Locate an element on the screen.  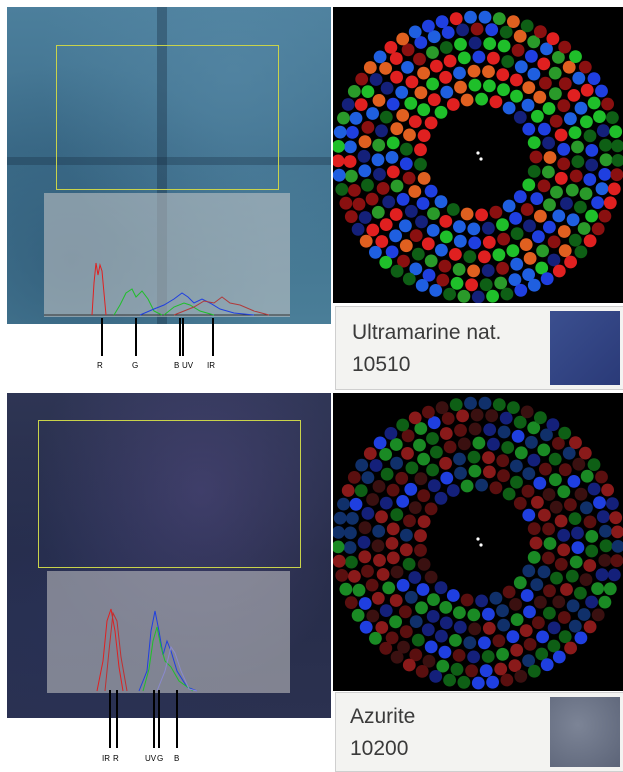
spectrum-label-UV: UV is located at coordinates (188, 365).